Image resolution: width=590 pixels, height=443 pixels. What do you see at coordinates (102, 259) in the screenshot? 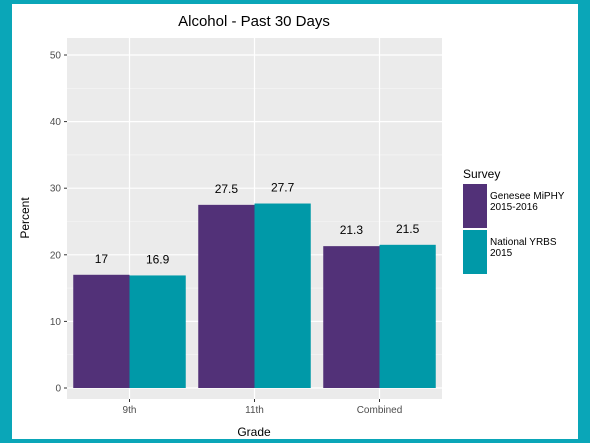
I see `data-label: 17` at bounding box center [102, 259].